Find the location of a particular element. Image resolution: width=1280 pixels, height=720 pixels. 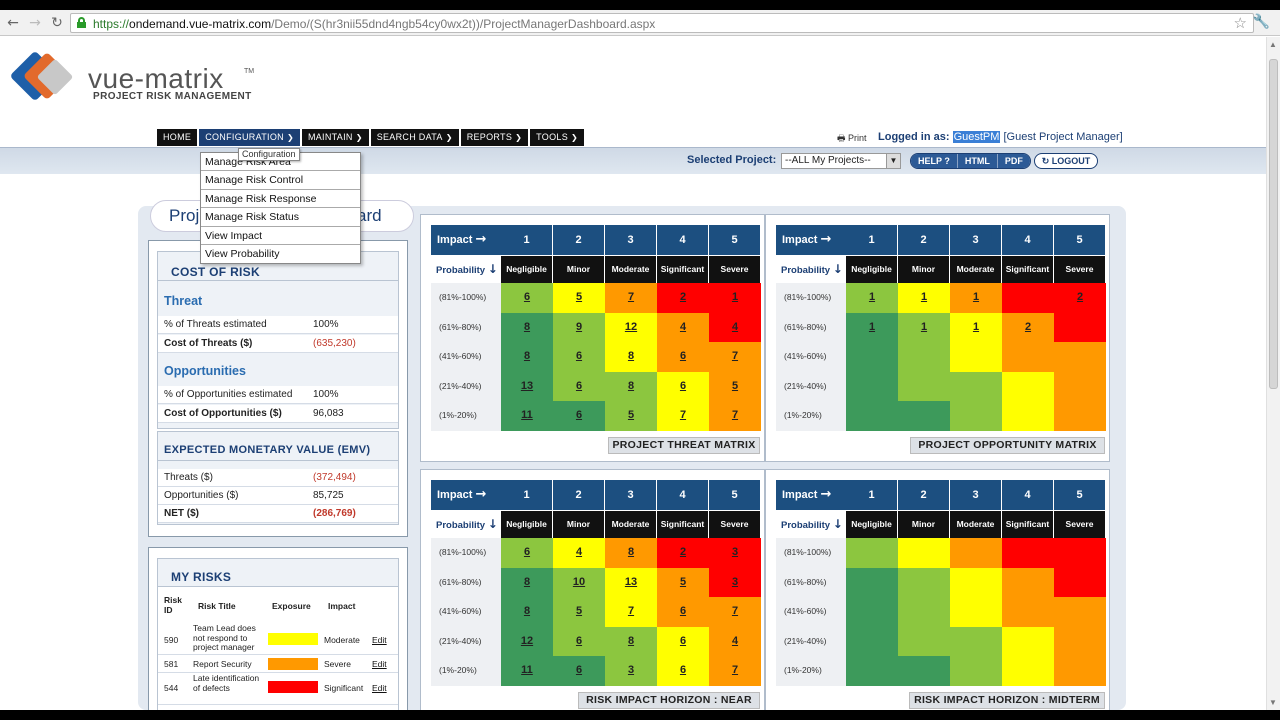

menu-maintain: MAINTAIN ❯ is located at coordinates (335, 137).